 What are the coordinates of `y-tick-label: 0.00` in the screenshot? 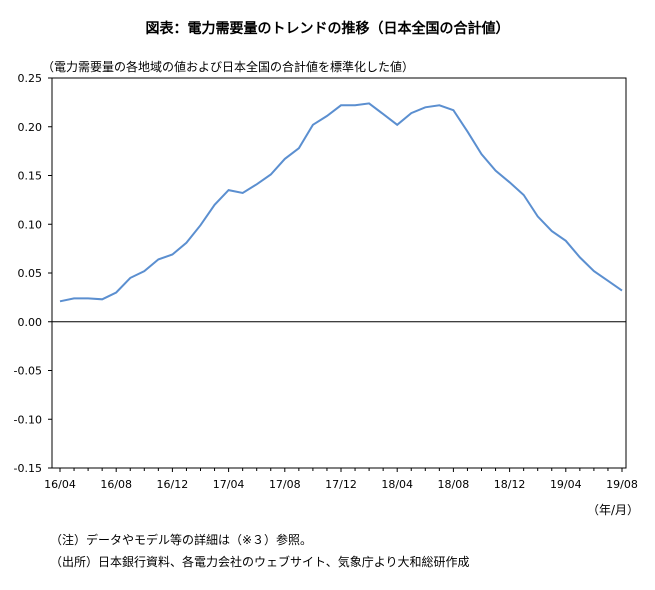 It's located at (30, 322).